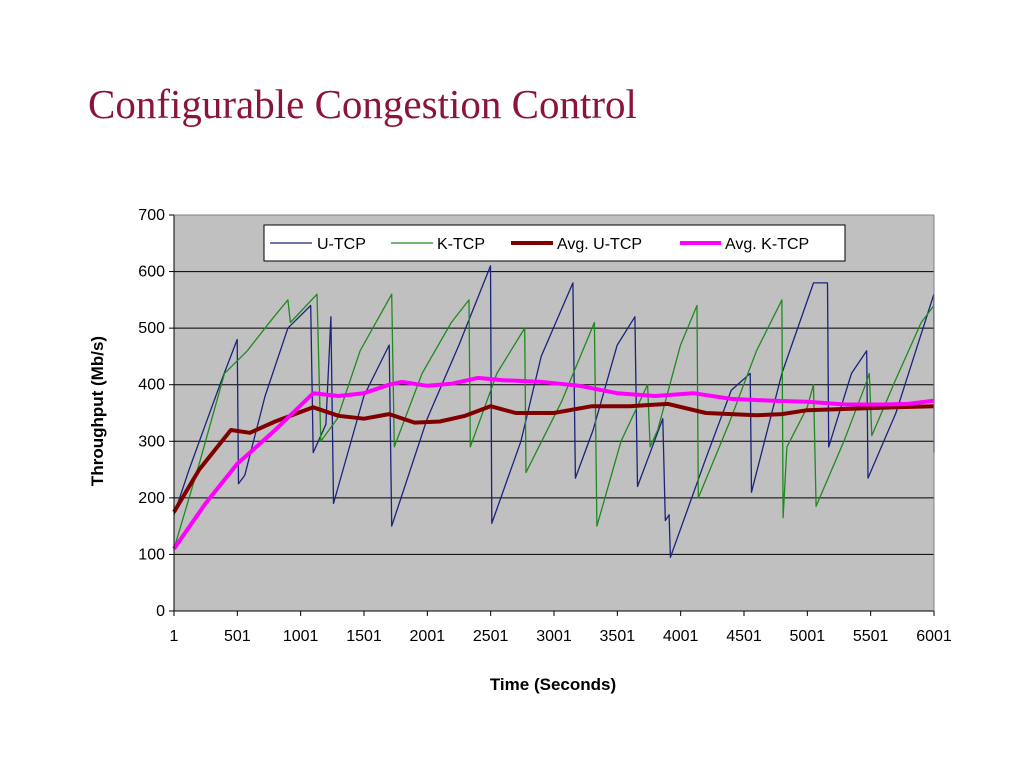 The height and width of the screenshot is (768, 1024). What do you see at coordinates (151, 385) in the screenshot?
I see `y-tick-label: 400` at bounding box center [151, 385].